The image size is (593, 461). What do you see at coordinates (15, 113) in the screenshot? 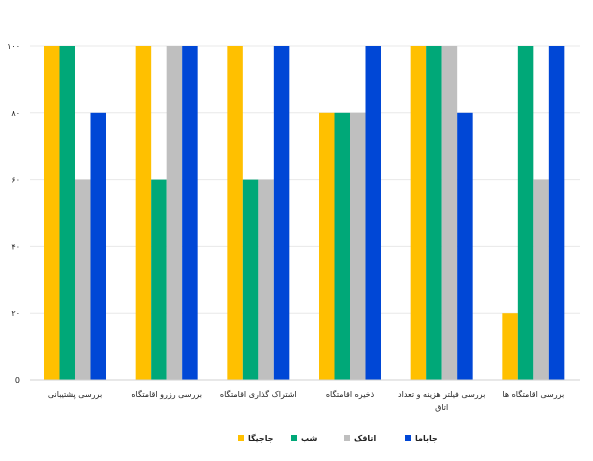
I see `y-tick-label: ۸۰` at bounding box center [15, 113].